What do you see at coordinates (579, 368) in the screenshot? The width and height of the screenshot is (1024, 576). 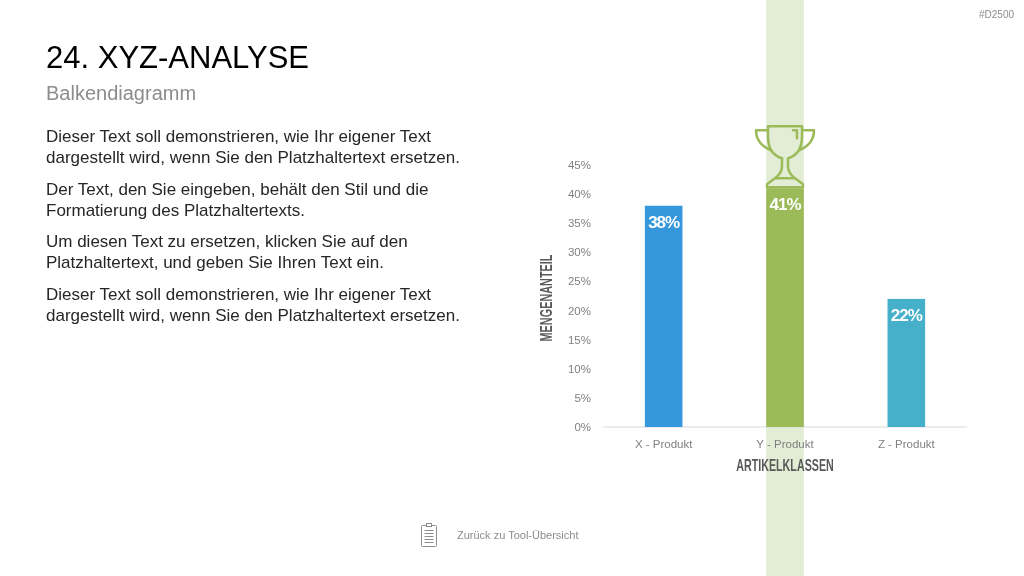 I see `y-tick-label: 10%` at bounding box center [579, 368].